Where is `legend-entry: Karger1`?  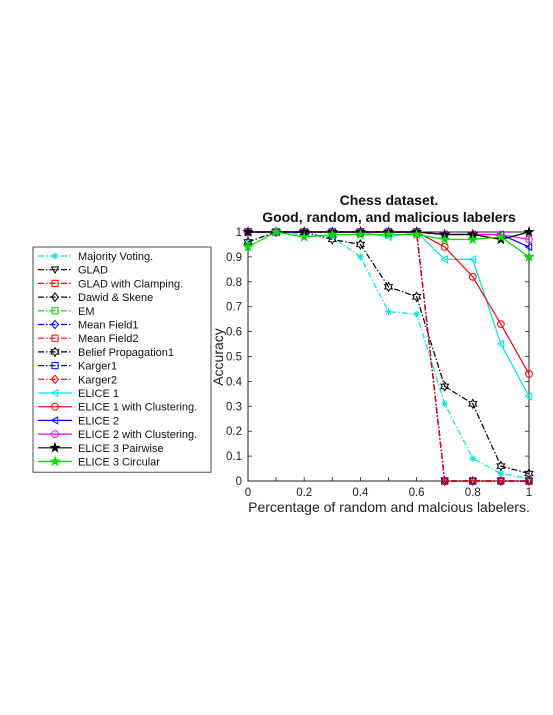
legend-entry: Karger1 is located at coordinates (77, 367).